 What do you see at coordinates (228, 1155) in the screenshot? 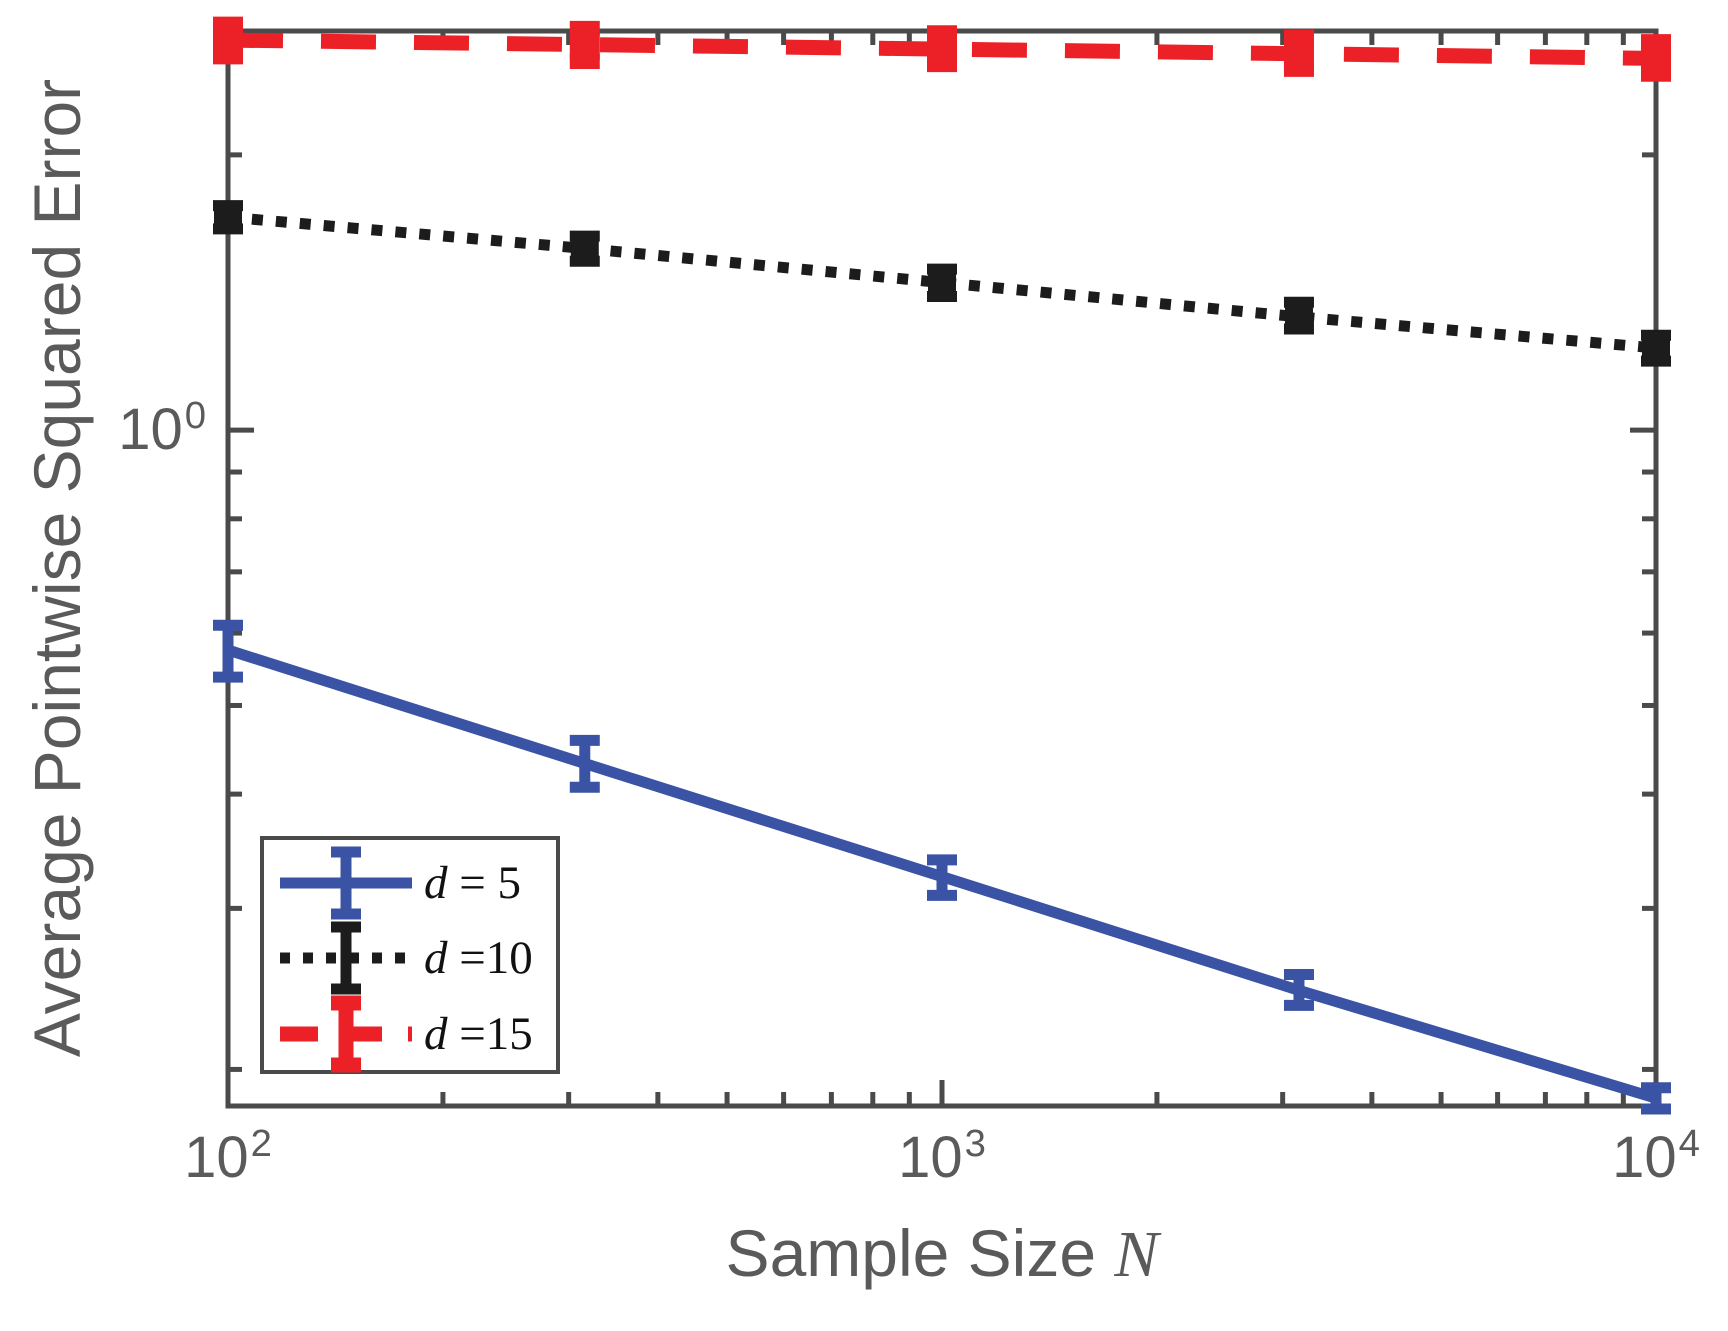
I see `x-tick-label-1e2: 10²` at bounding box center [228, 1155].